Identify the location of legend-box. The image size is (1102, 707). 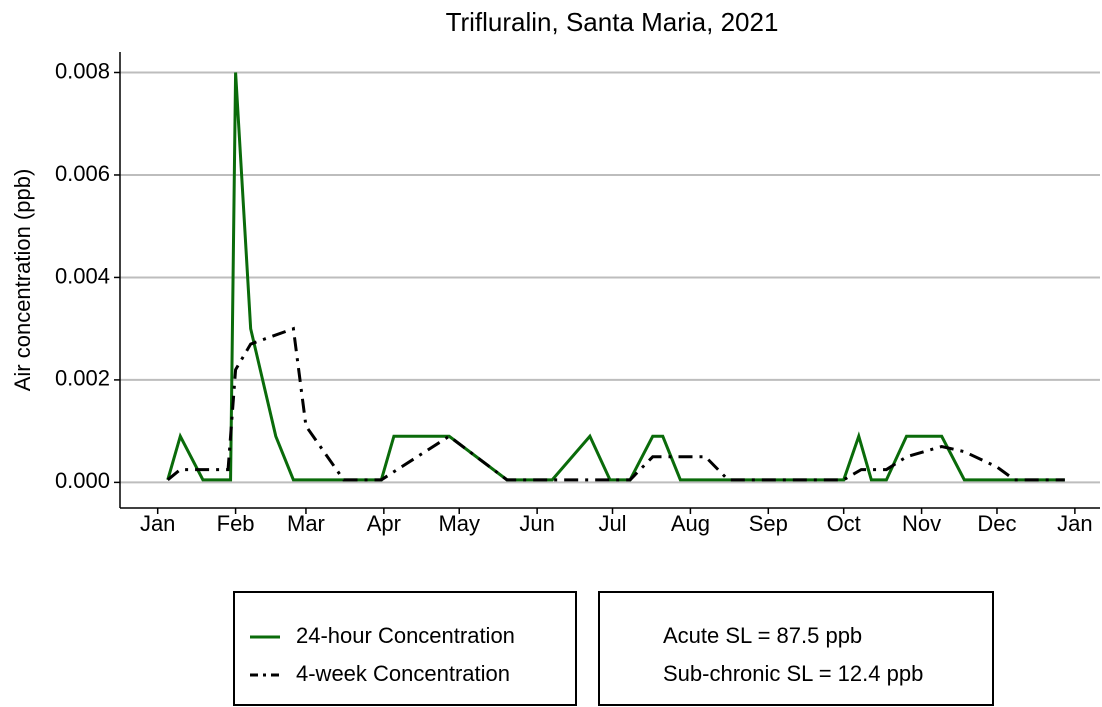
(405, 648).